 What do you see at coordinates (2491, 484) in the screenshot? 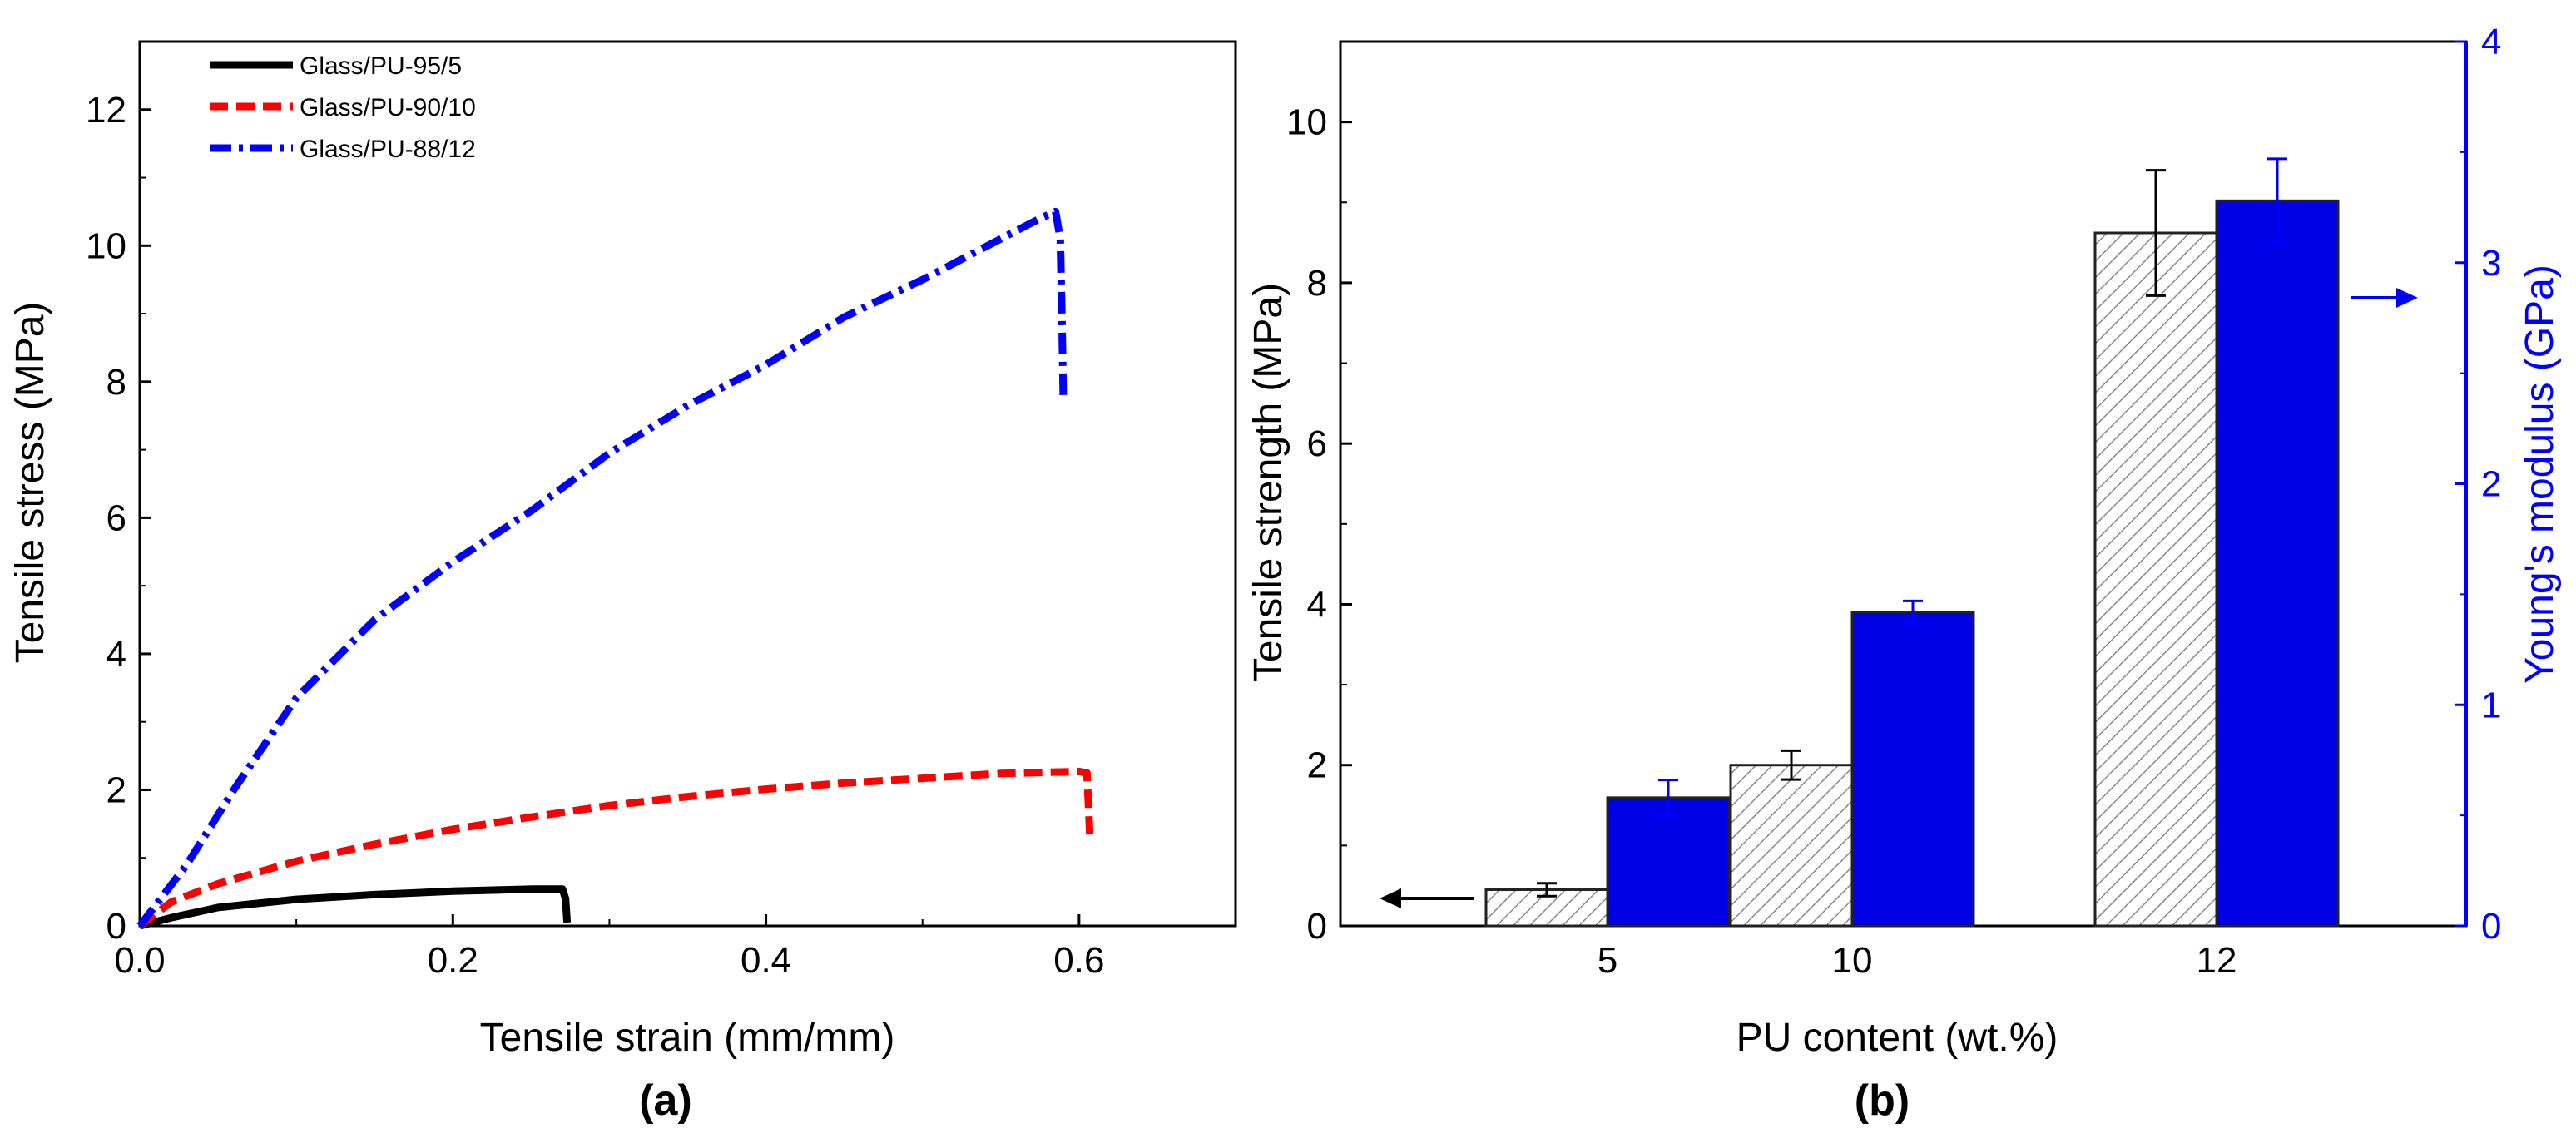
I see `panel-b-right-y-tick-label: 2` at bounding box center [2491, 484].